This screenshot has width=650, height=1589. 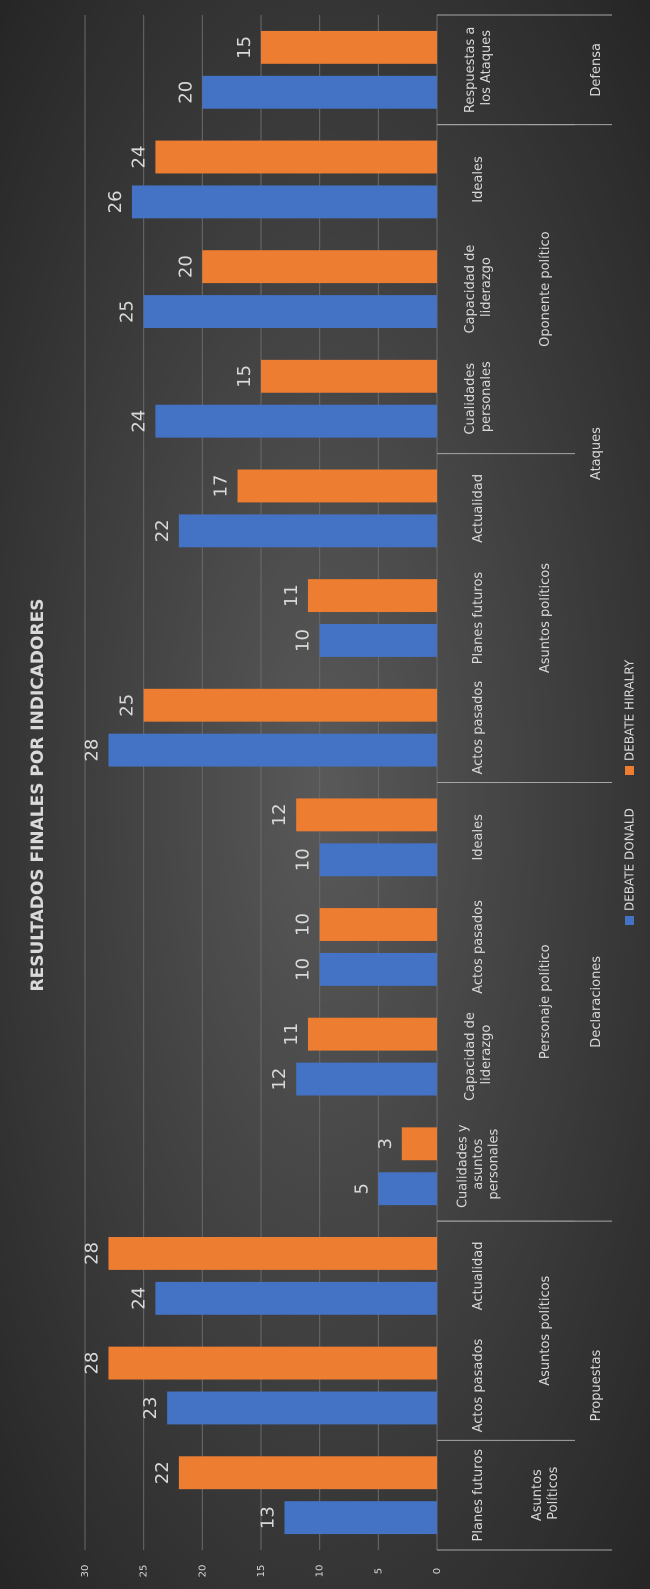 What do you see at coordinates (144, 1571) in the screenshot?
I see `y-tick-label: 25` at bounding box center [144, 1571].